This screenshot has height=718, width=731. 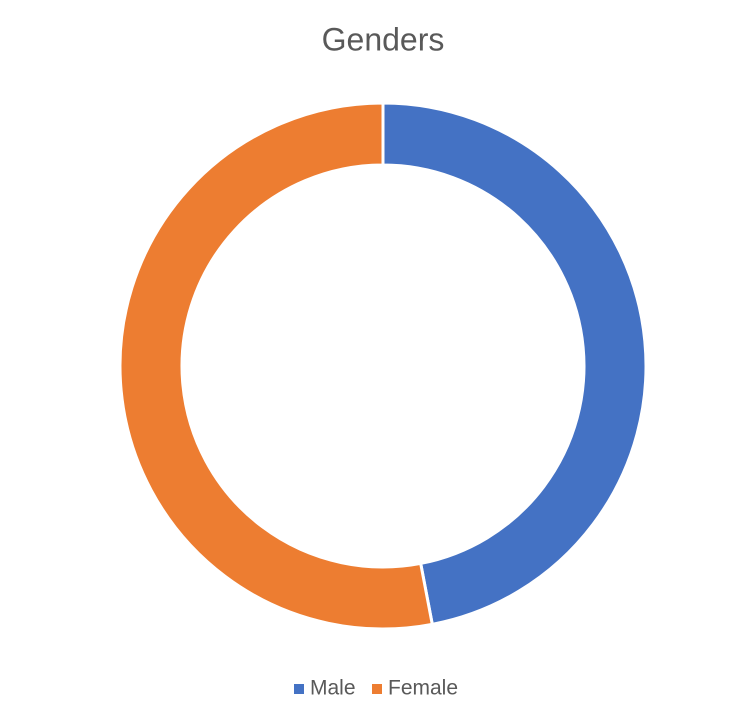 What do you see at coordinates (423, 688) in the screenshot?
I see `legend-label: Female` at bounding box center [423, 688].